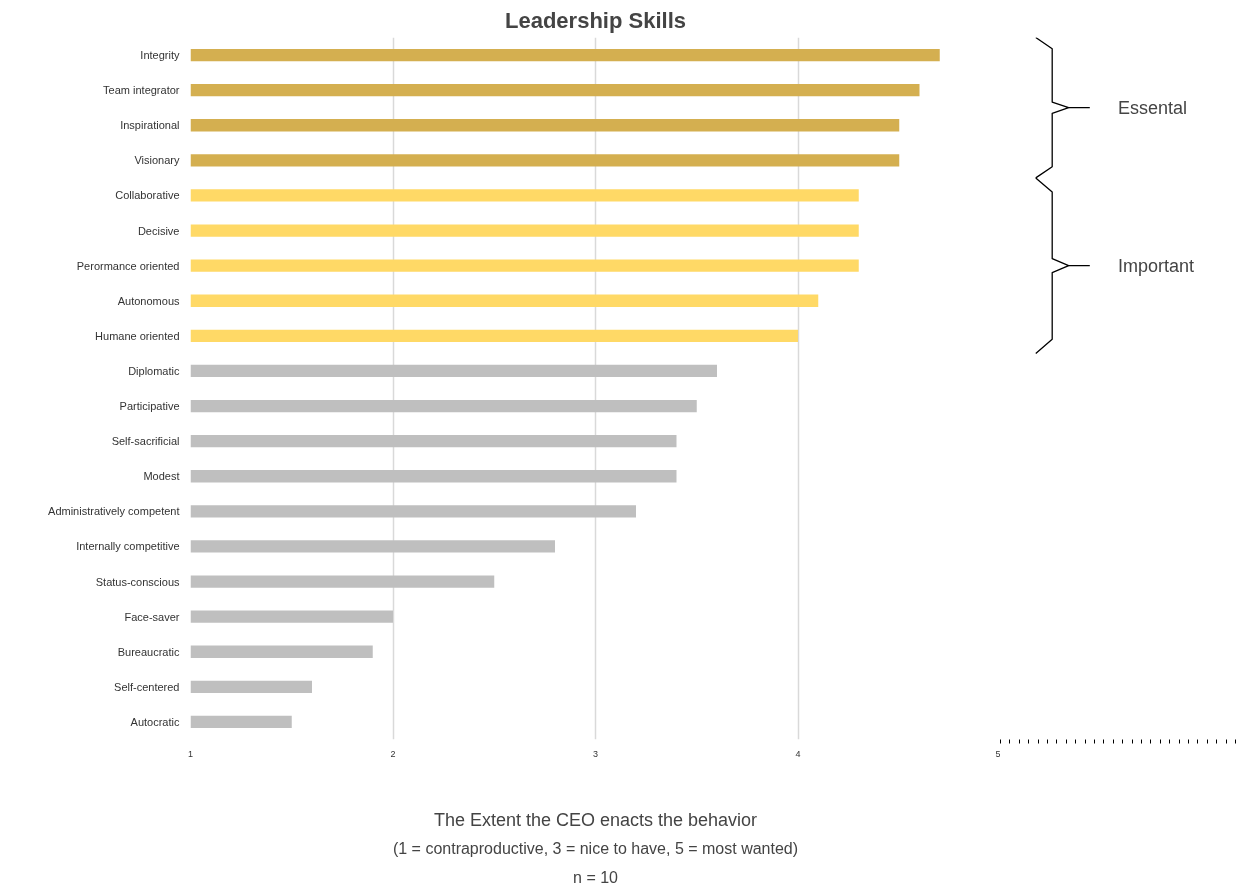 This screenshot has width=1242, height=890. What do you see at coordinates (393, 753) in the screenshot?
I see `x-tick-label: 2` at bounding box center [393, 753].